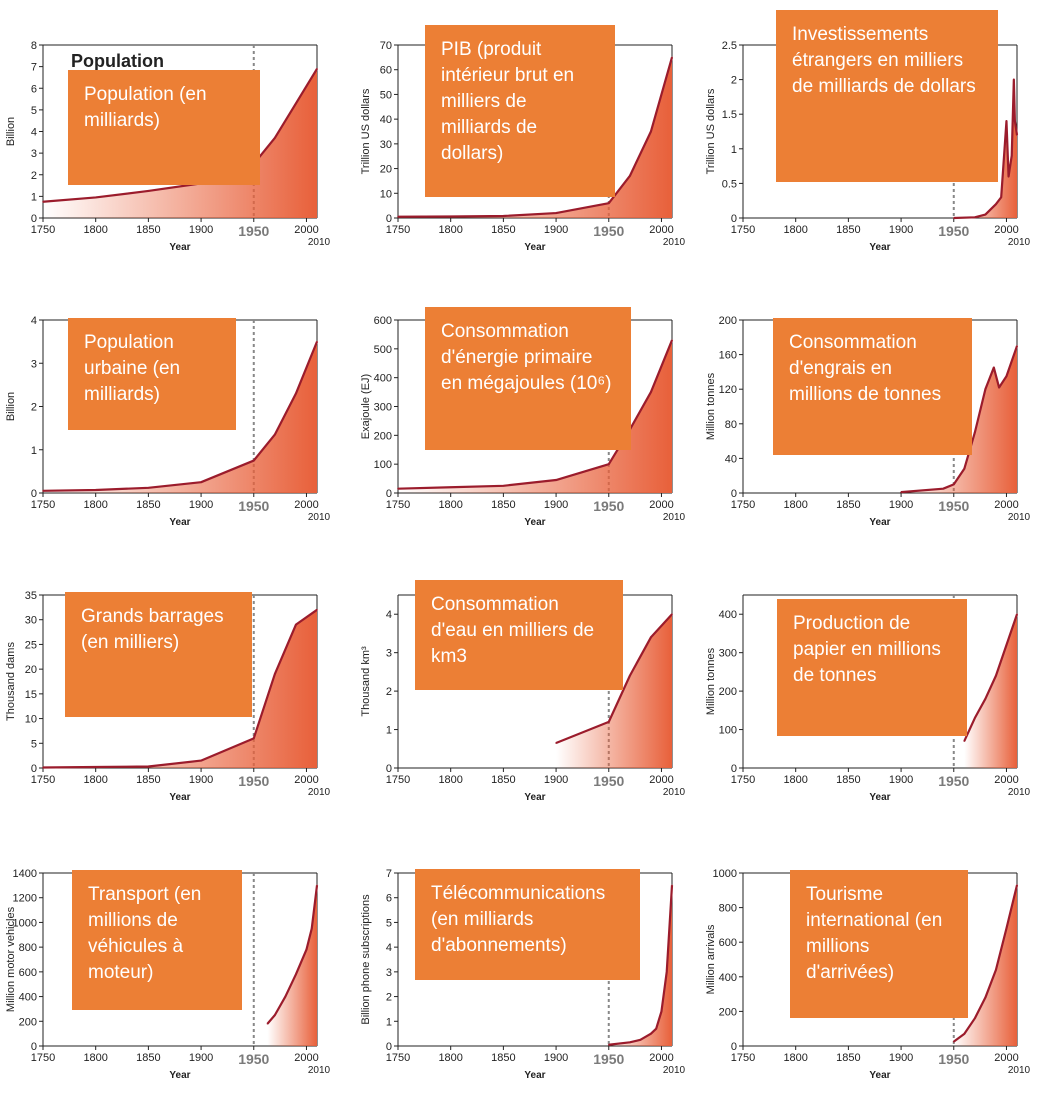  What do you see at coordinates (731, 425) in the screenshot?
I see `y-tick-label: 80` at bounding box center [731, 425].